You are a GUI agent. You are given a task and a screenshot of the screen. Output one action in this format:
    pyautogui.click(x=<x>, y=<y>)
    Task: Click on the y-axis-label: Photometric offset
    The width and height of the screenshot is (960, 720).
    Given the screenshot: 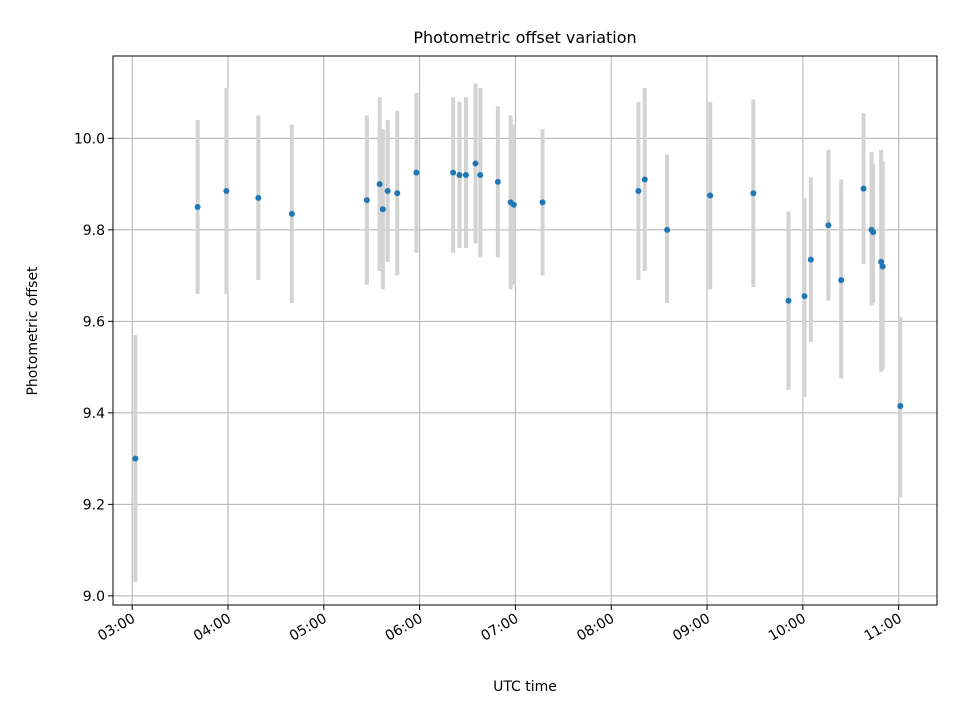 What is the action you would take?
    pyautogui.click(x=33, y=331)
    